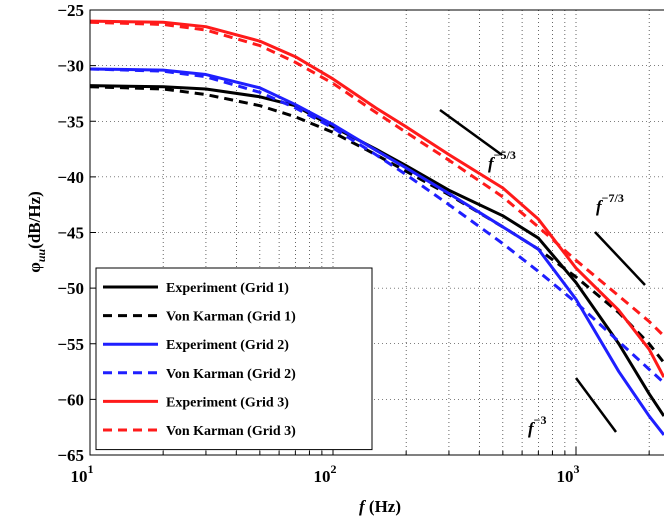  I want to click on y-tick-label: −30, so click(70, 66).